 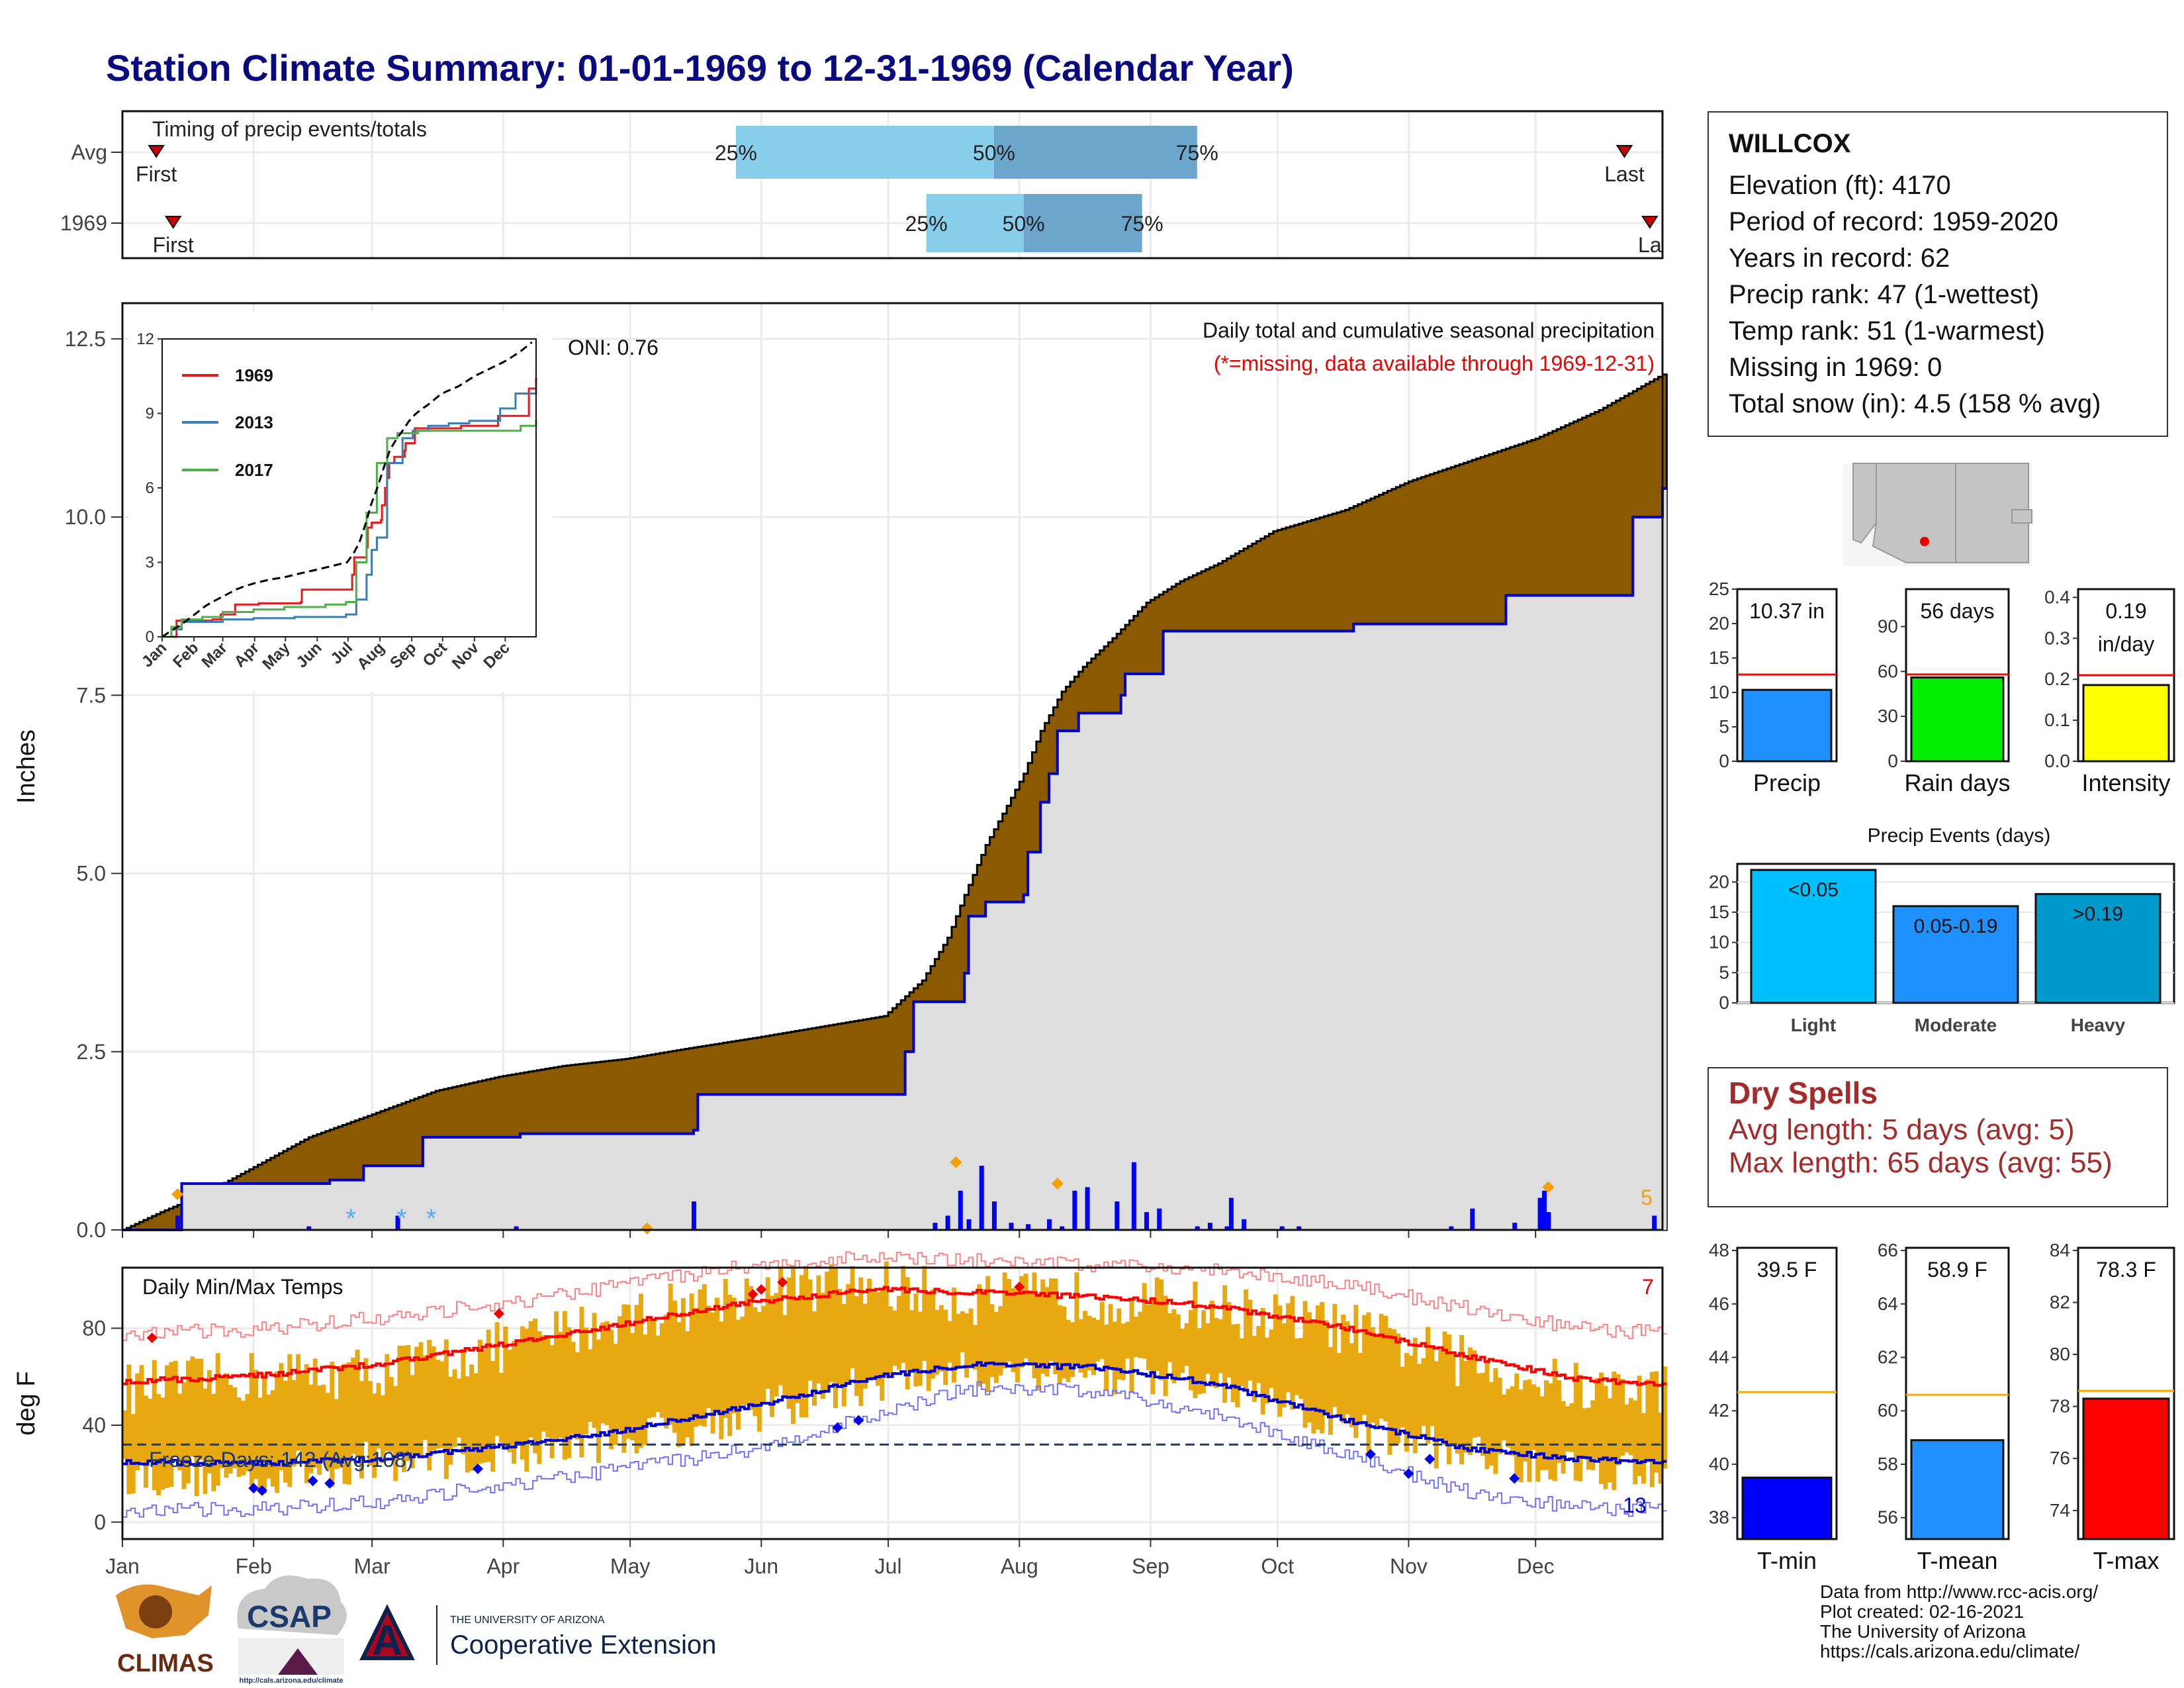 What do you see at coordinates (894, 1296) in the screenshot?
I see `record-max-line` at bounding box center [894, 1296].